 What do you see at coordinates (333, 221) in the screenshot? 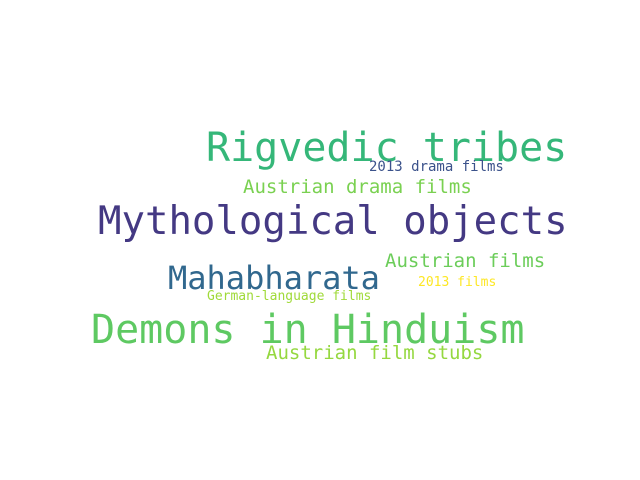
I see `word-mythological-objects: Mythological objects` at bounding box center [333, 221].